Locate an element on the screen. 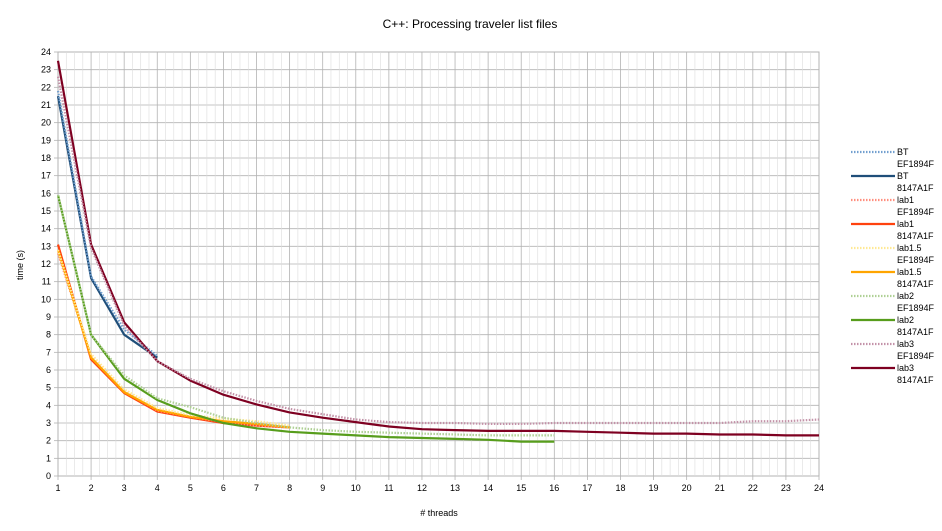 The image size is (942, 531). chart-title: C++: Processing traveler list files is located at coordinates (470, 24).